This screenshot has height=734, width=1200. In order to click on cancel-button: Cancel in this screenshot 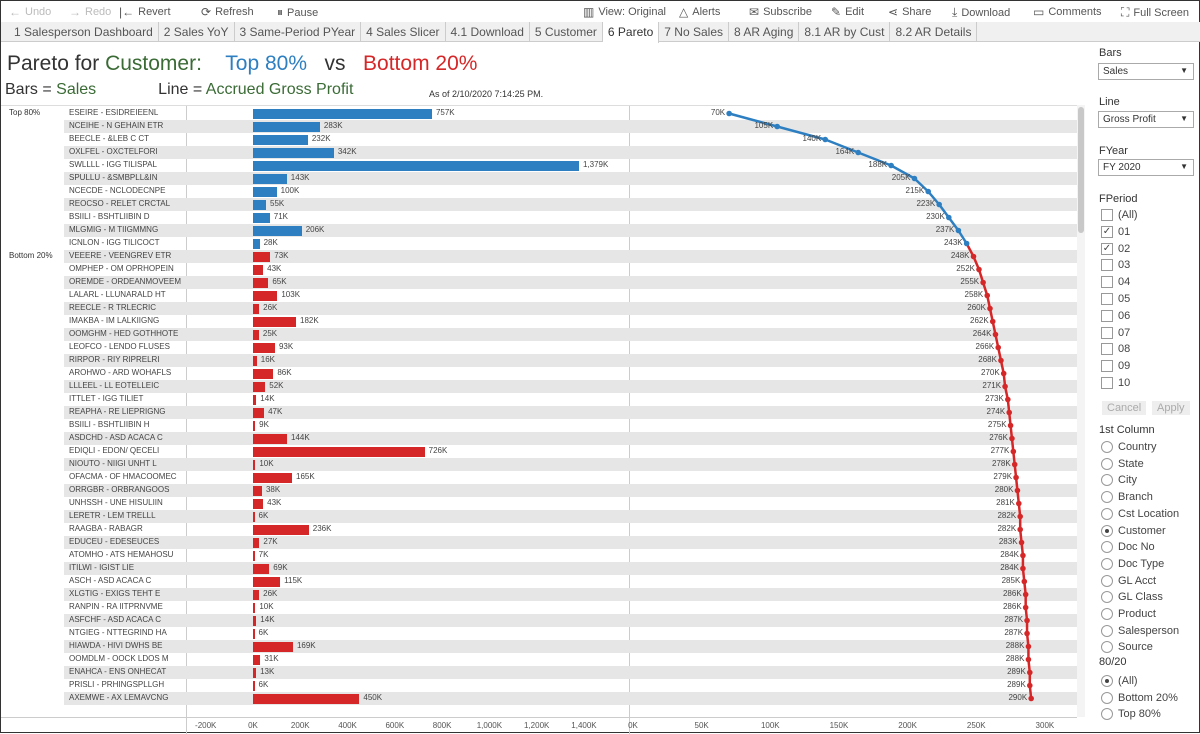, I will do `click(1124, 408)`.